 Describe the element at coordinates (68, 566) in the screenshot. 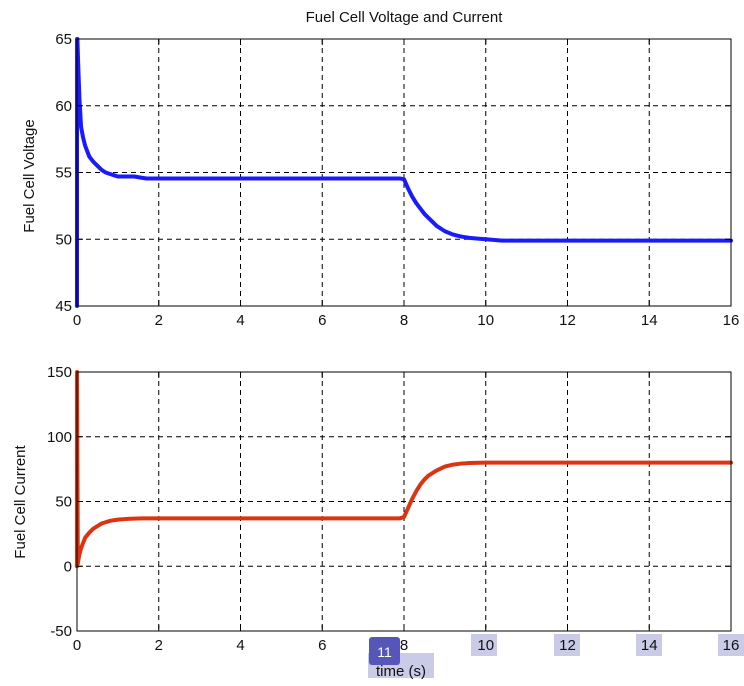

I see `y-tick-label: 0` at that location.